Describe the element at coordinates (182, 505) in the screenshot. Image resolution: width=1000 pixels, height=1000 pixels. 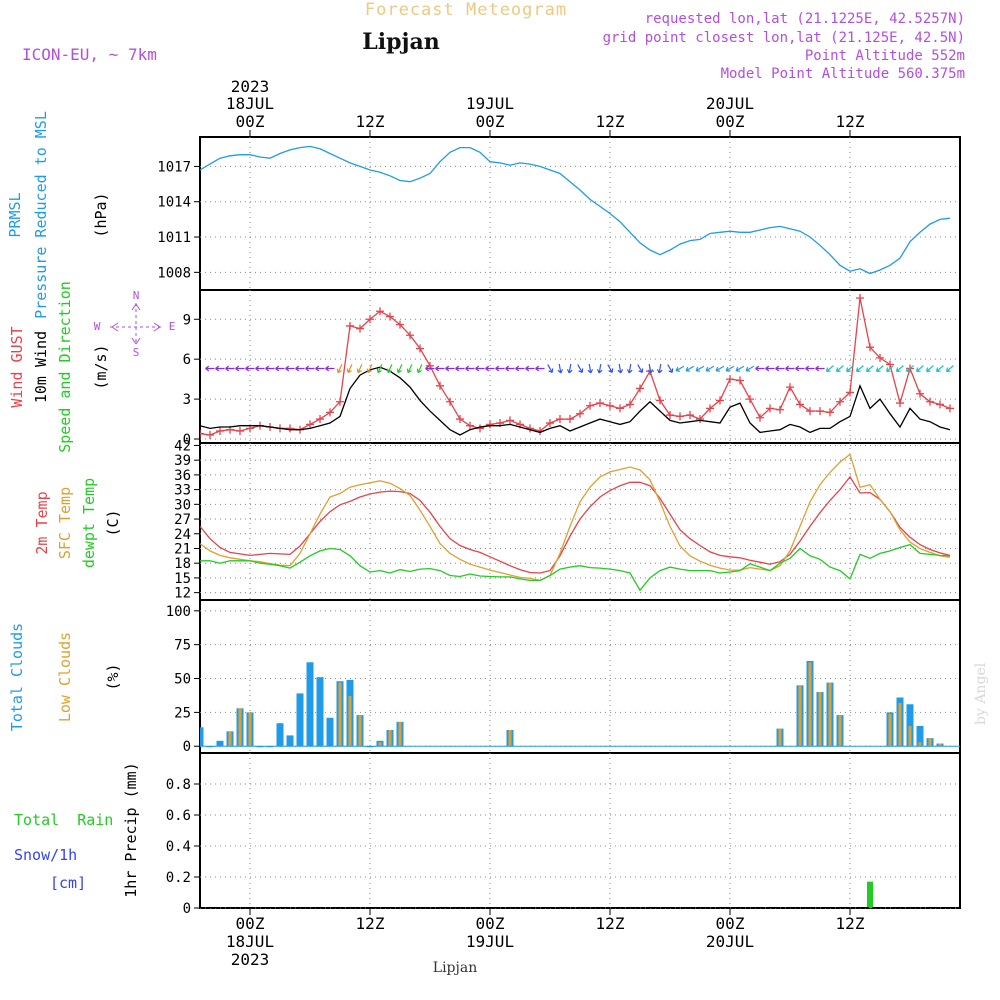
I see `y-tick-label: 30` at that location.